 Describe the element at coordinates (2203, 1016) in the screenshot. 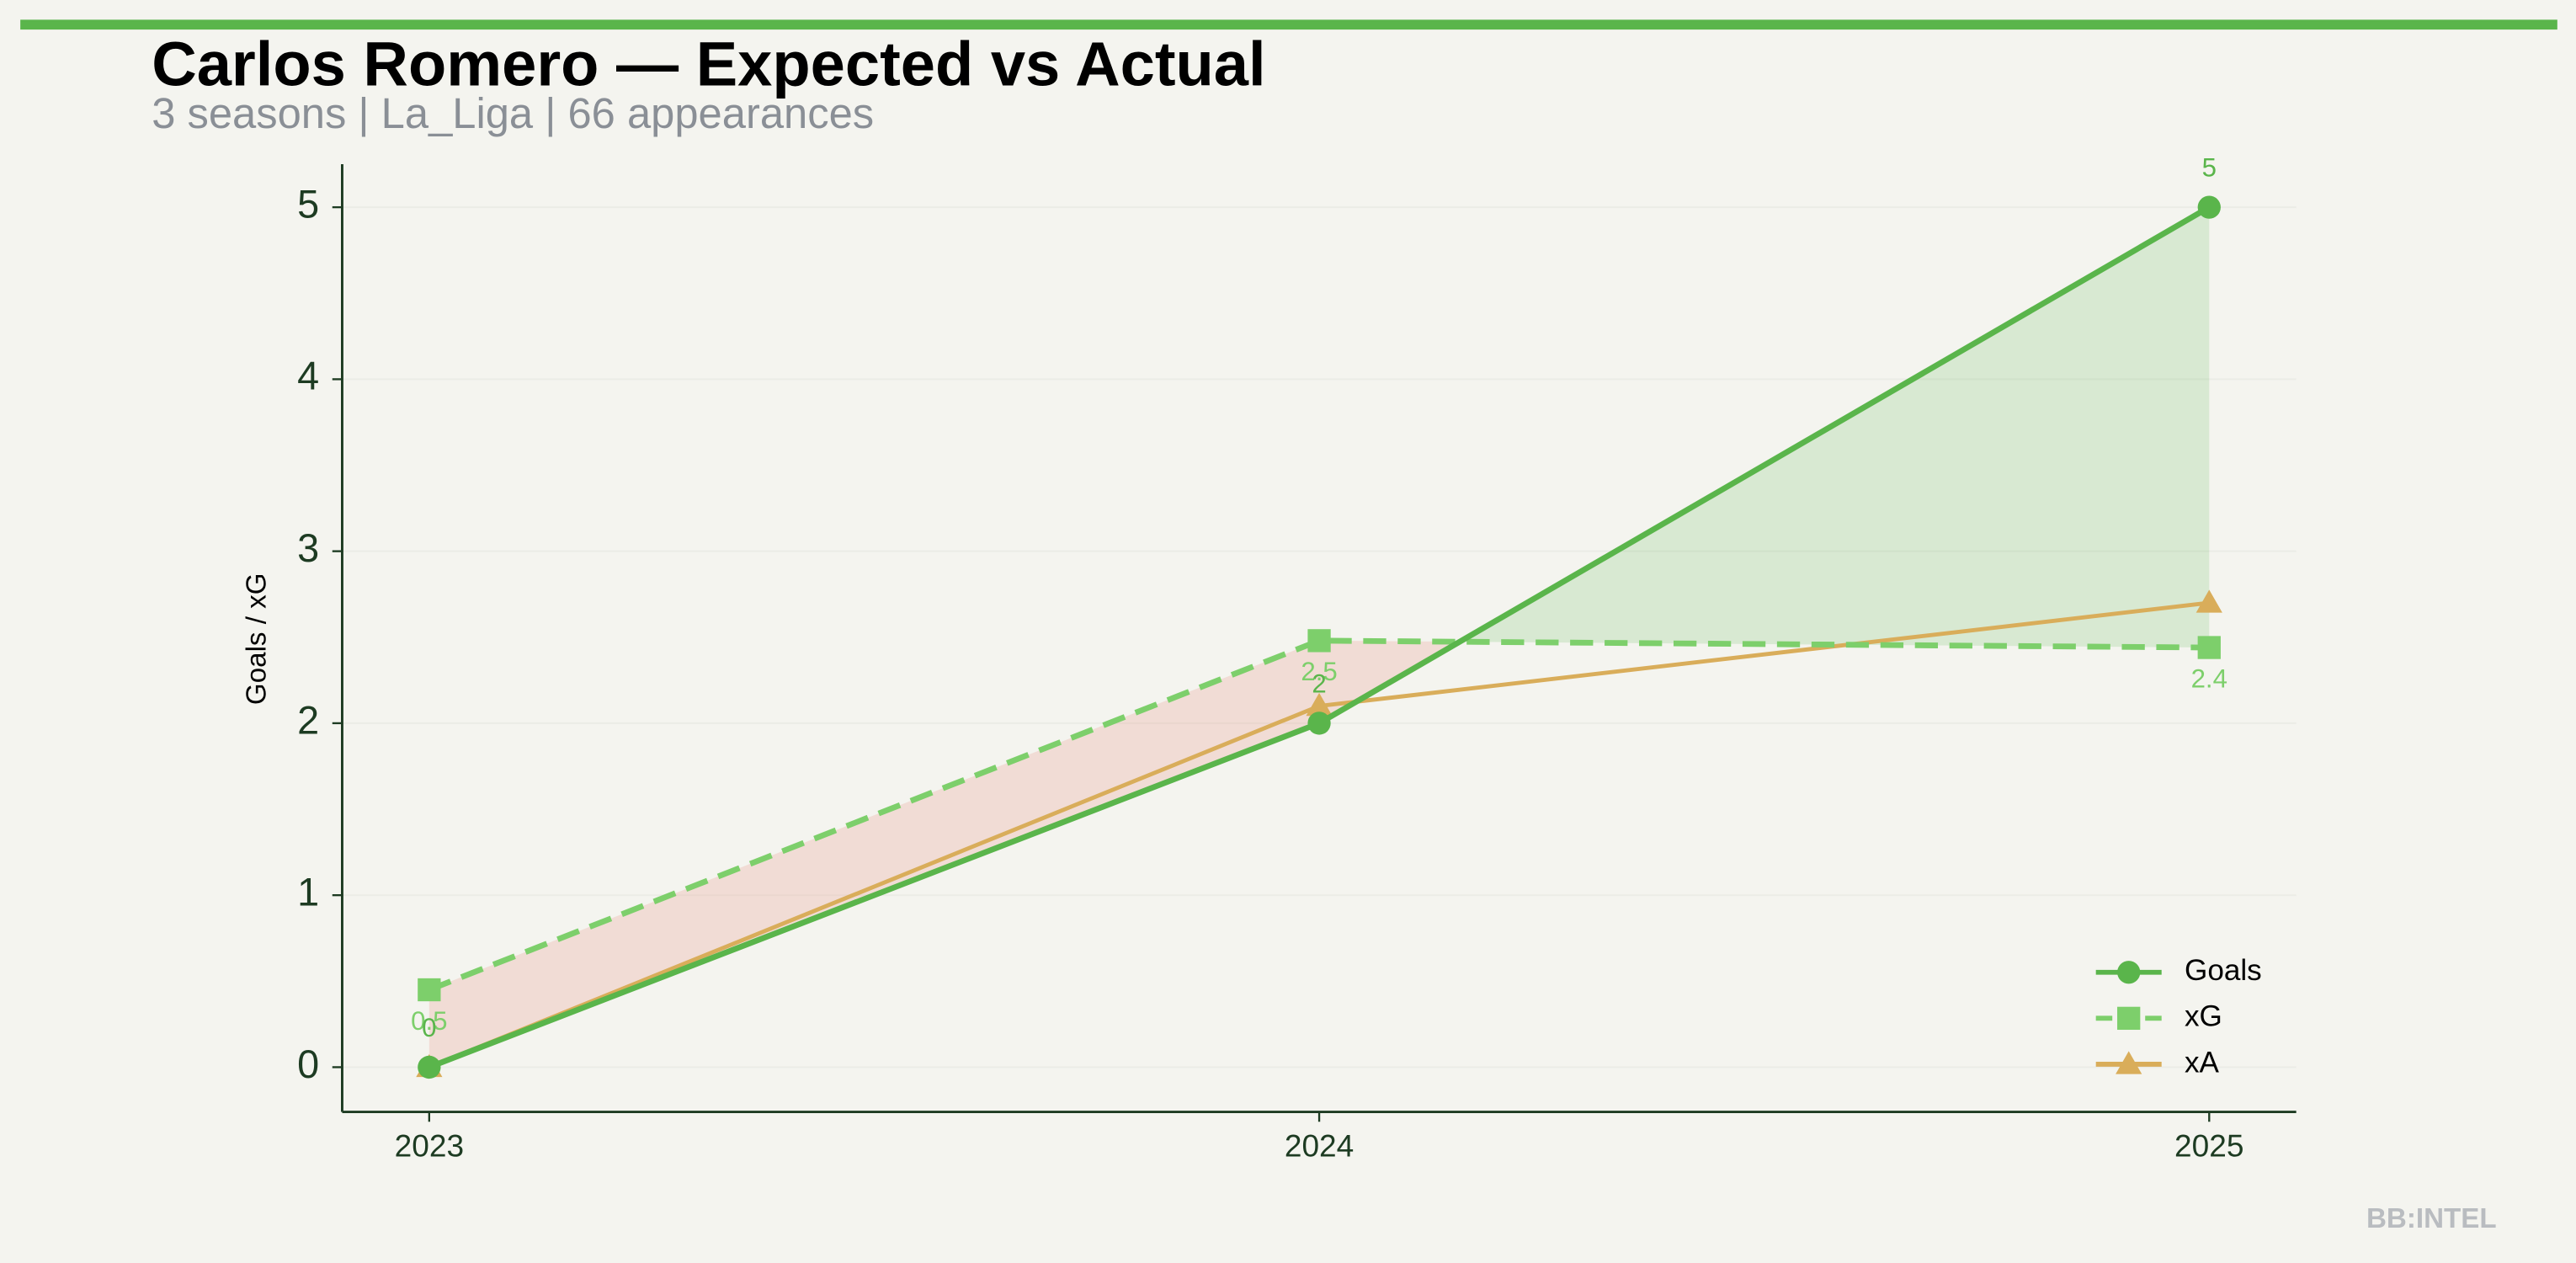

I see `legend-label: xG` at that location.